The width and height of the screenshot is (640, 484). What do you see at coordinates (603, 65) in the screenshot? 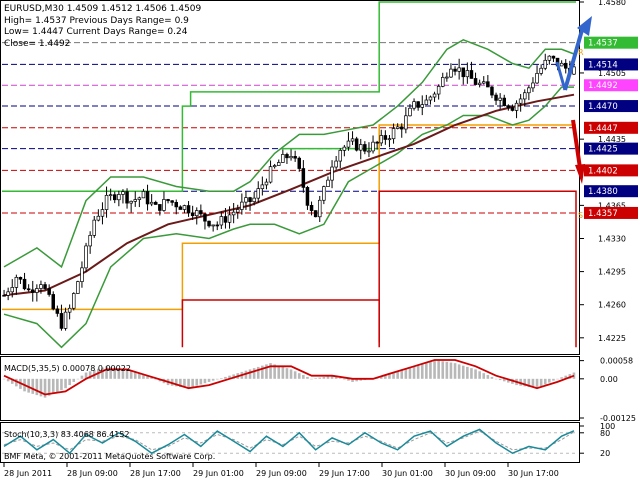
I see `price-label-text: 1.4514` at bounding box center [603, 65].